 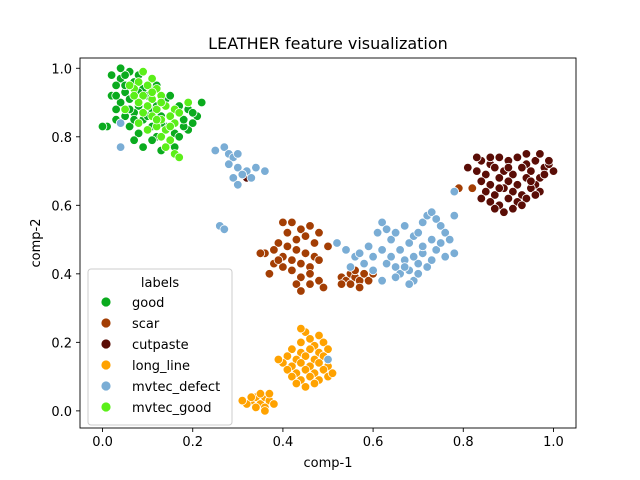 What do you see at coordinates (463, 442) in the screenshot?
I see `x-tick-label-4: 0.8` at bounding box center [463, 442].